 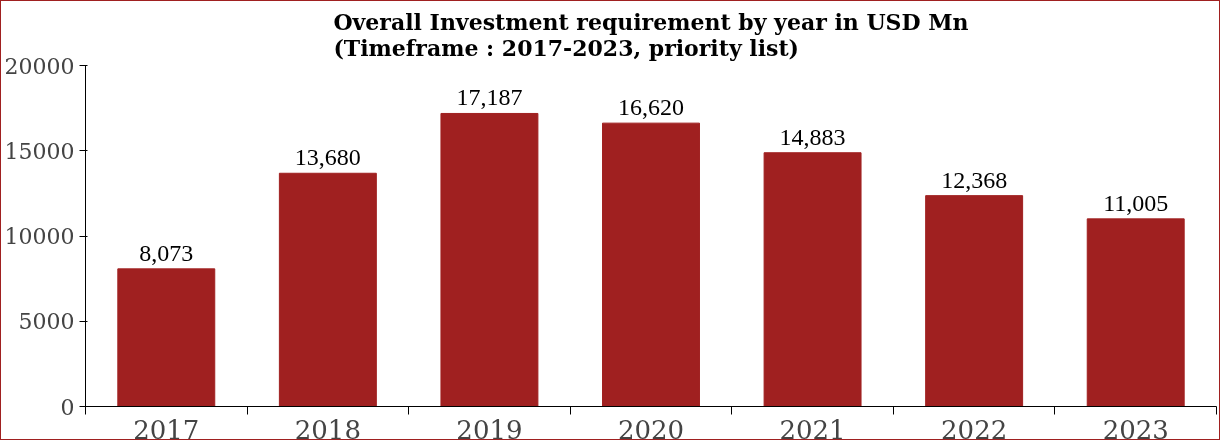 I want to click on x-tick-label: 2020, so click(x=651, y=429).